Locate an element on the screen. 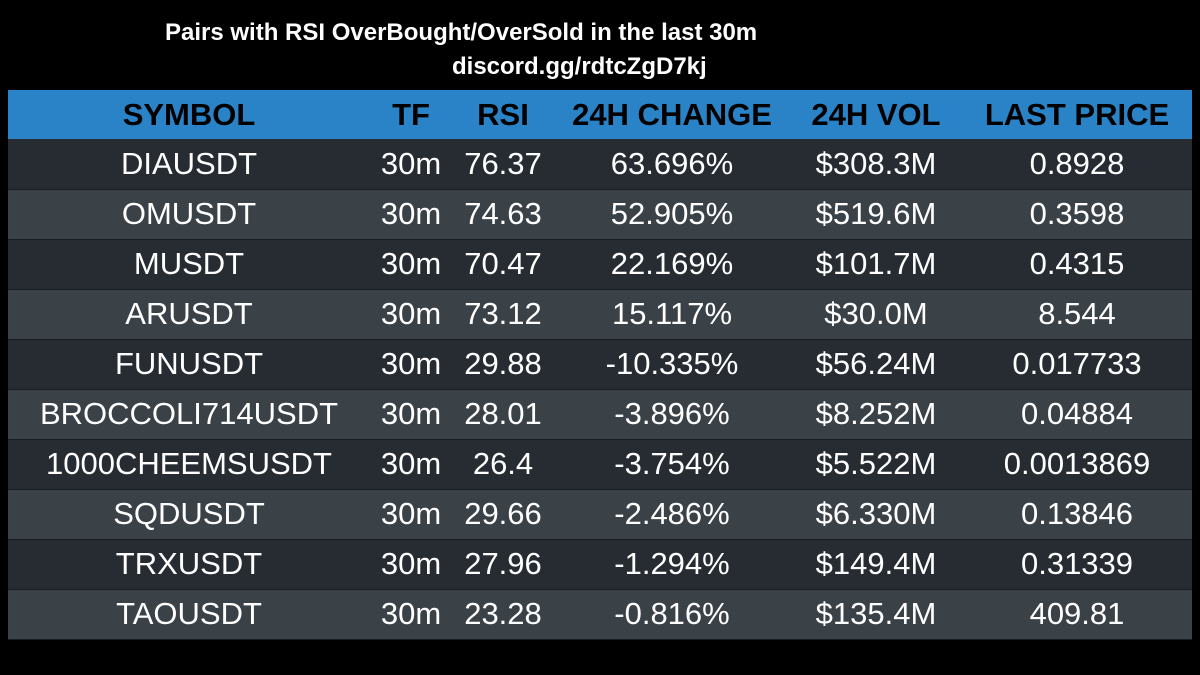 The image size is (1200, 675). cell-rsi: 23.28 is located at coordinates (503, 614).